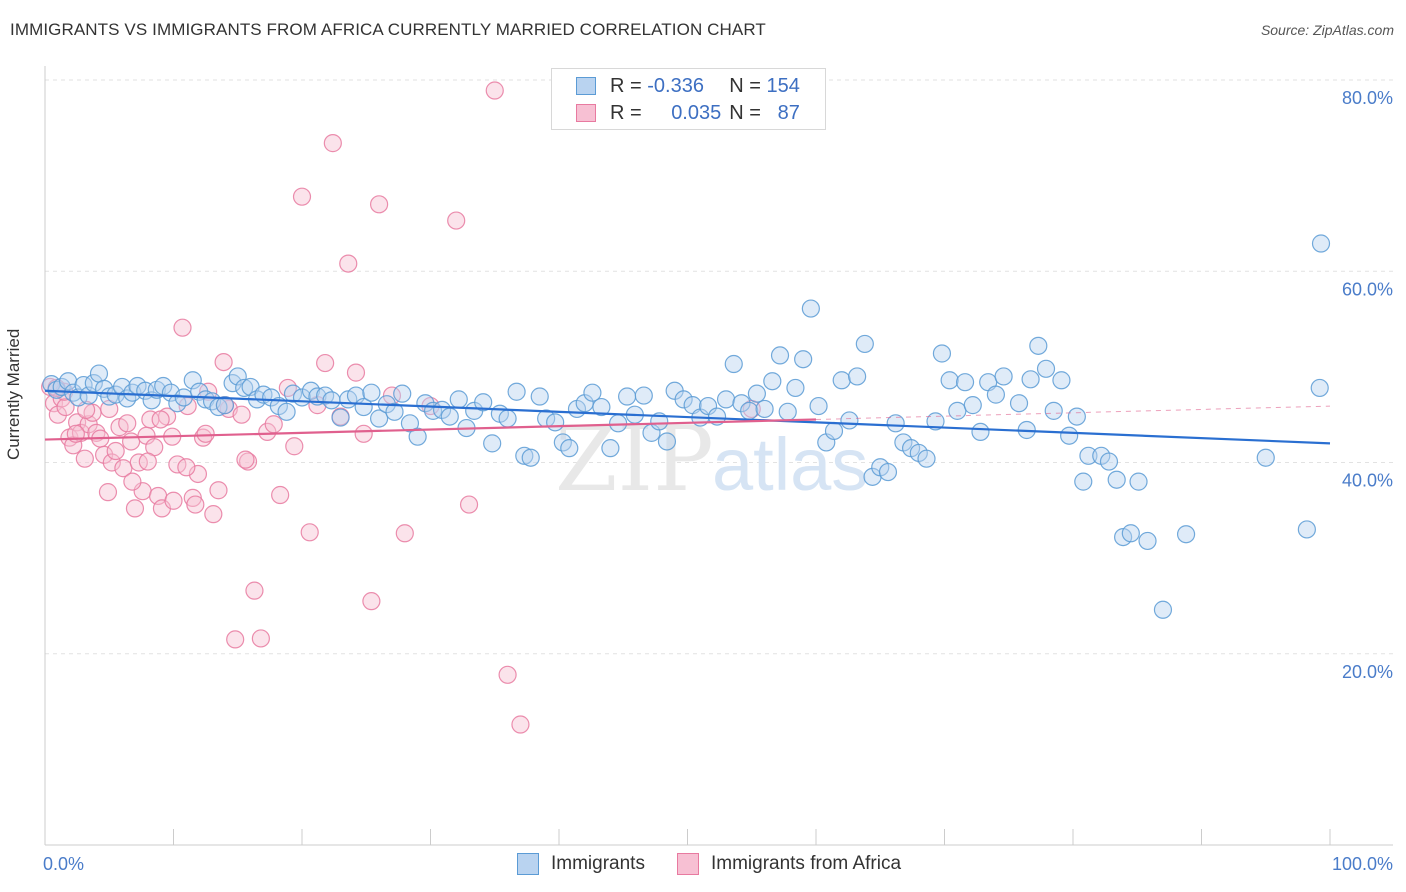  Describe the element at coordinates (783, 85) in the screenshot. I see `legend-n-value: 154` at that location.